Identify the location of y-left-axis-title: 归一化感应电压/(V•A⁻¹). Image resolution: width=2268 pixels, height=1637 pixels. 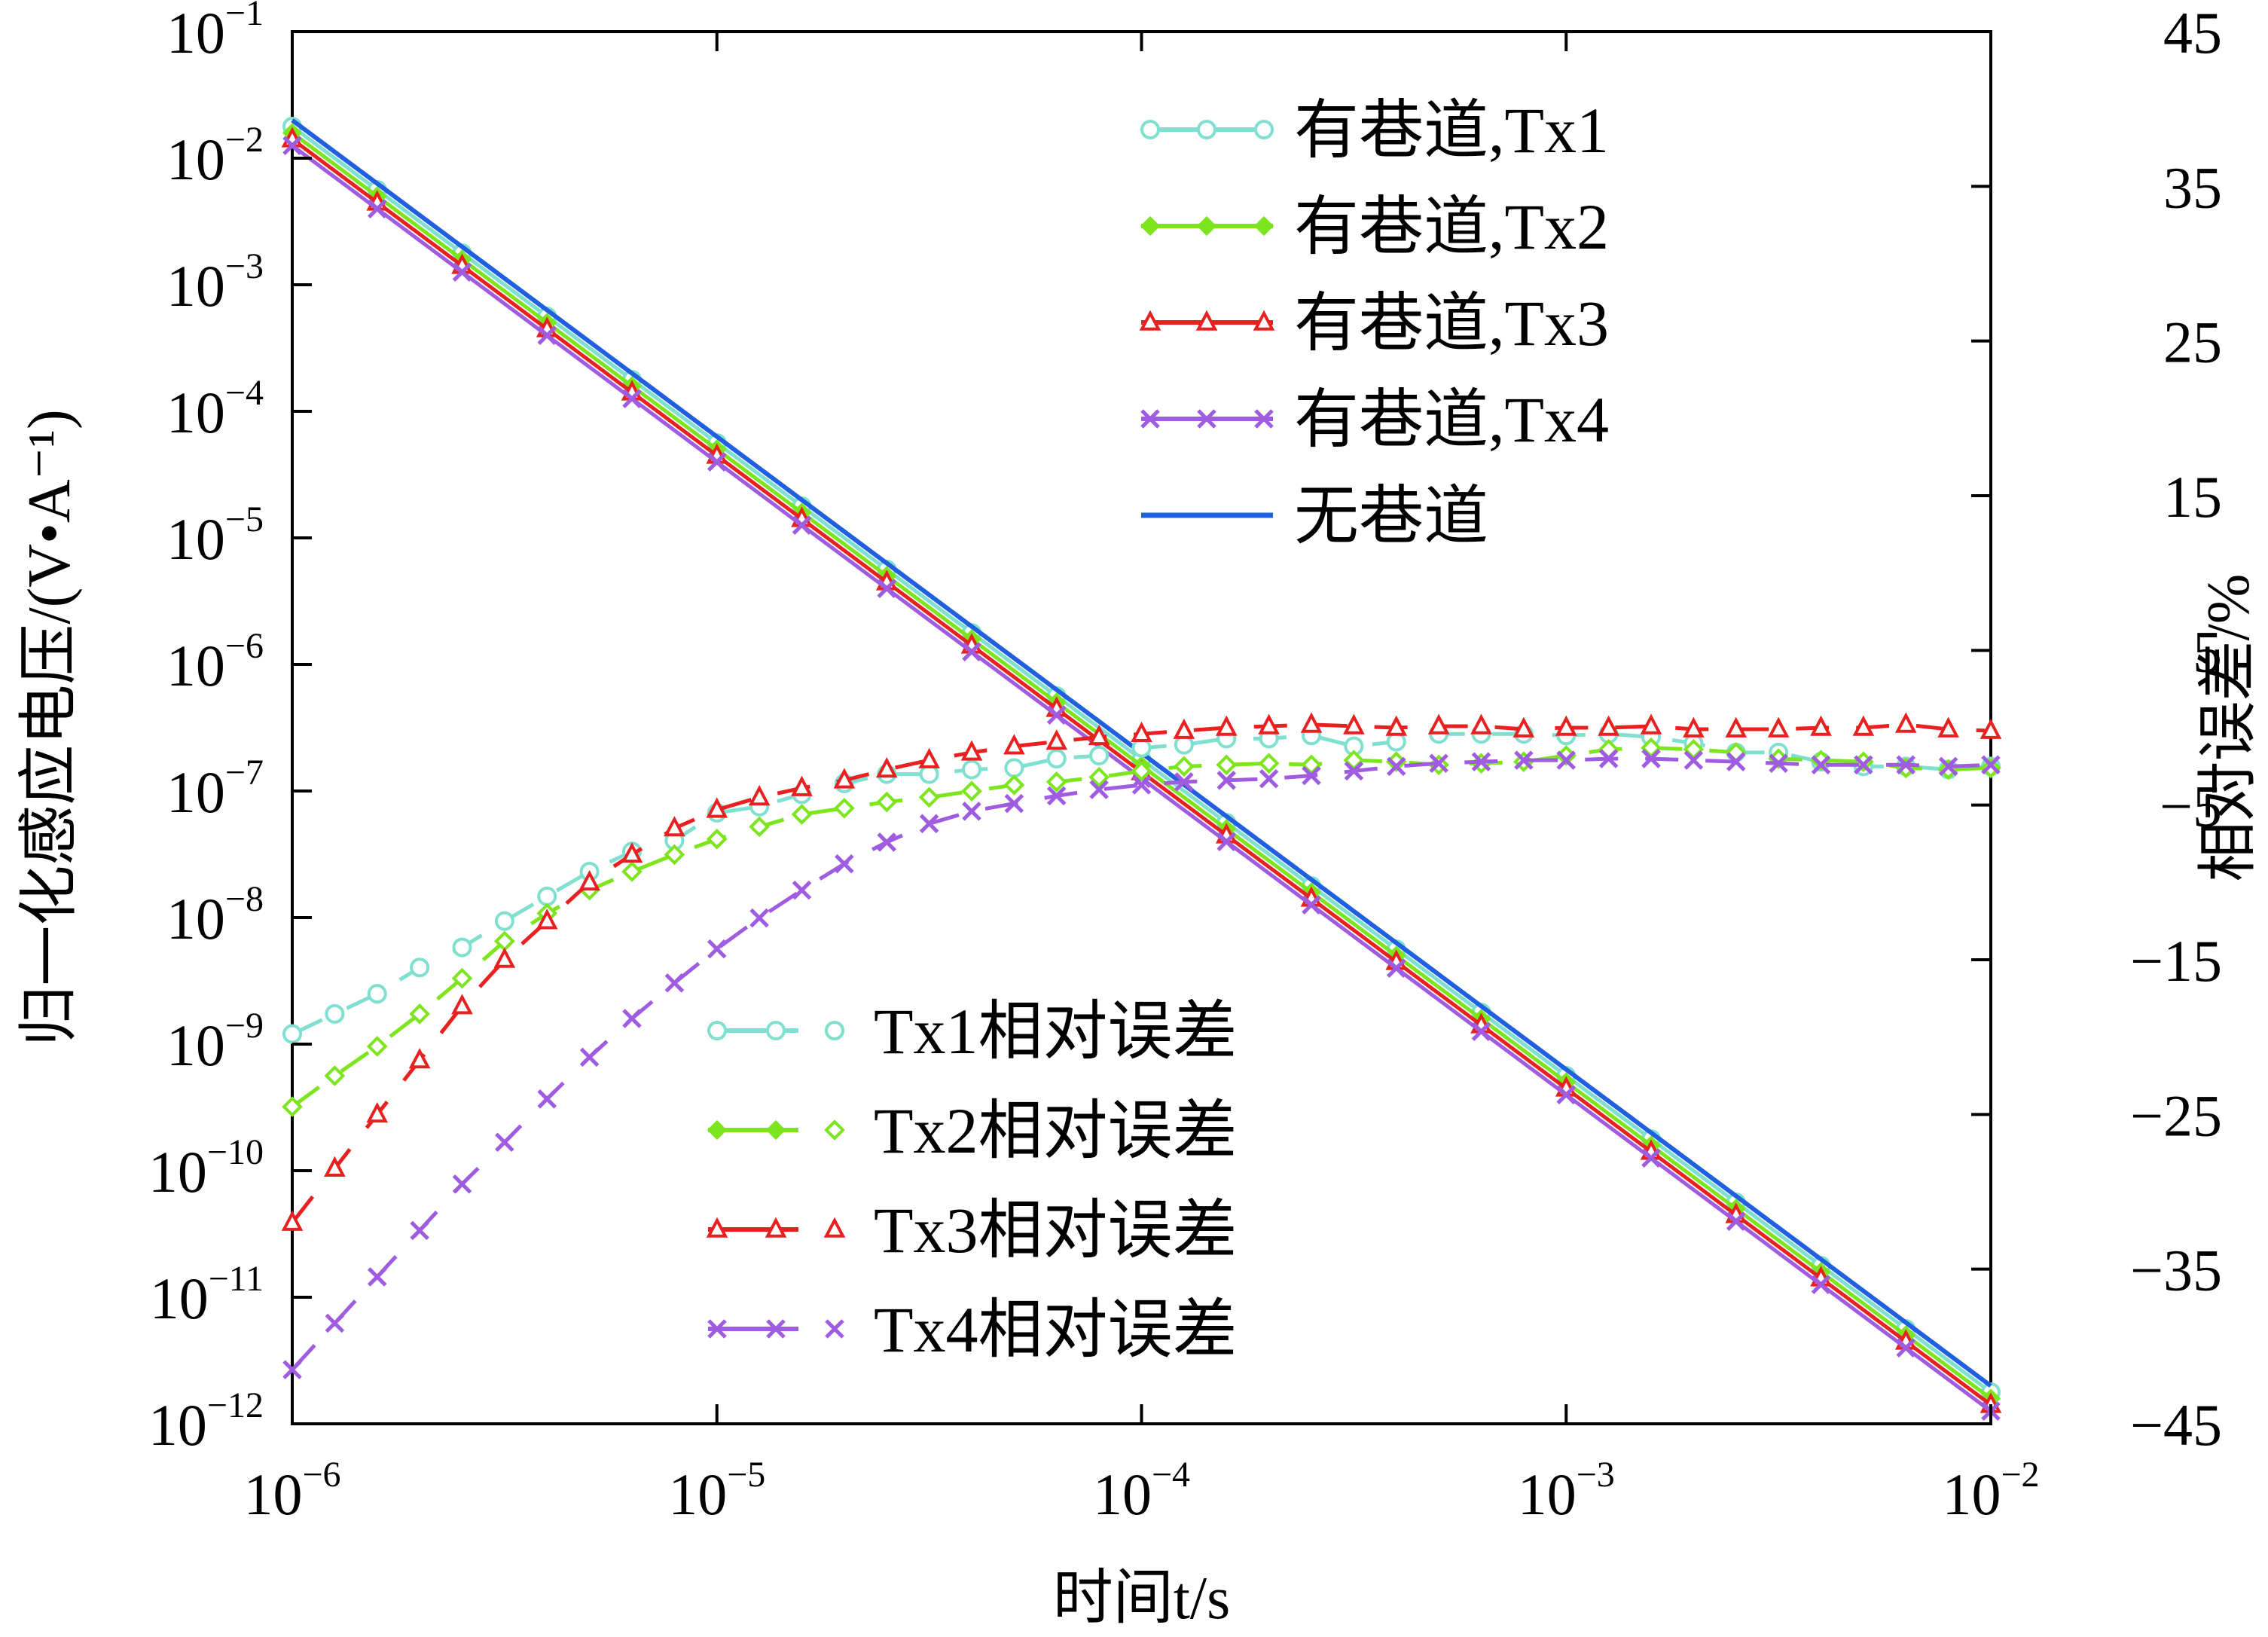
(50, 727).